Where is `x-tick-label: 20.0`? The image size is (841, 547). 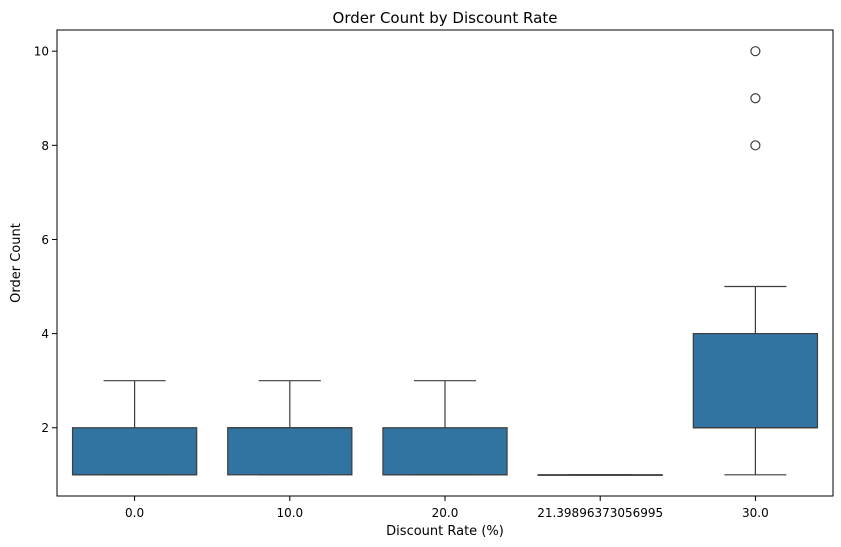
x-tick-label: 20.0 is located at coordinates (445, 513).